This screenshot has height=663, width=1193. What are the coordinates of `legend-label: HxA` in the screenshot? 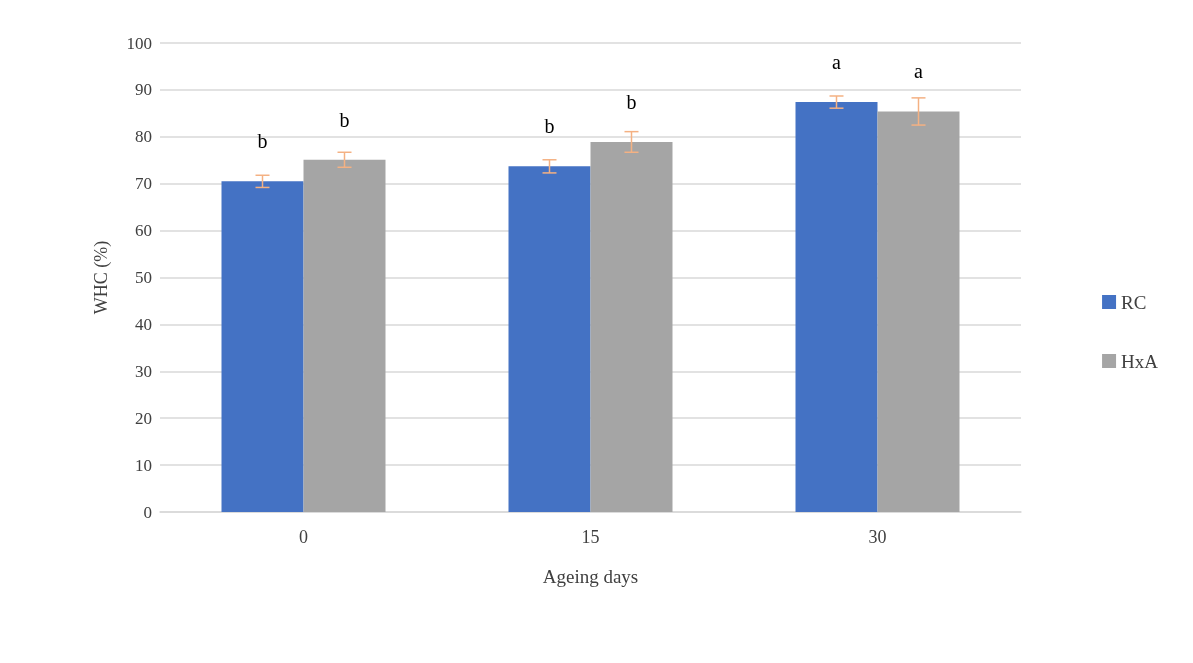 It's located at (1140, 361).